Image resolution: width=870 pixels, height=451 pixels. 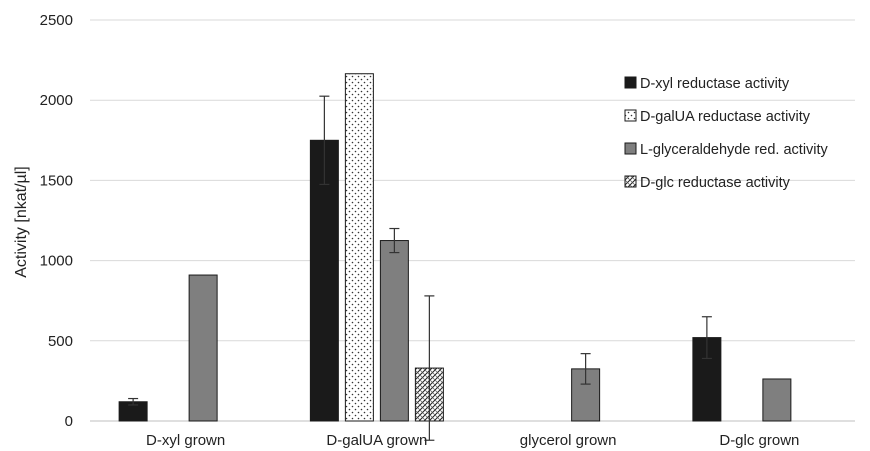 I want to click on legend-label: D-xyl reductase activity, so click(x=715, y=84).